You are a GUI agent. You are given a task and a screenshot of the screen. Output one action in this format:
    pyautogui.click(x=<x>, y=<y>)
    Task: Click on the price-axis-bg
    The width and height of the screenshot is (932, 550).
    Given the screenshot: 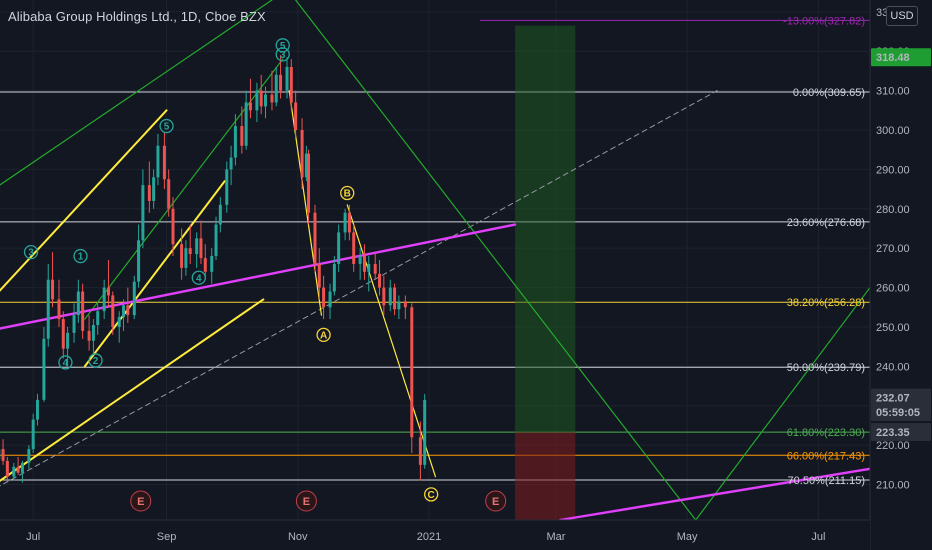 What is the action you would take?
    pyautogui.click(x=901, y=275)
    